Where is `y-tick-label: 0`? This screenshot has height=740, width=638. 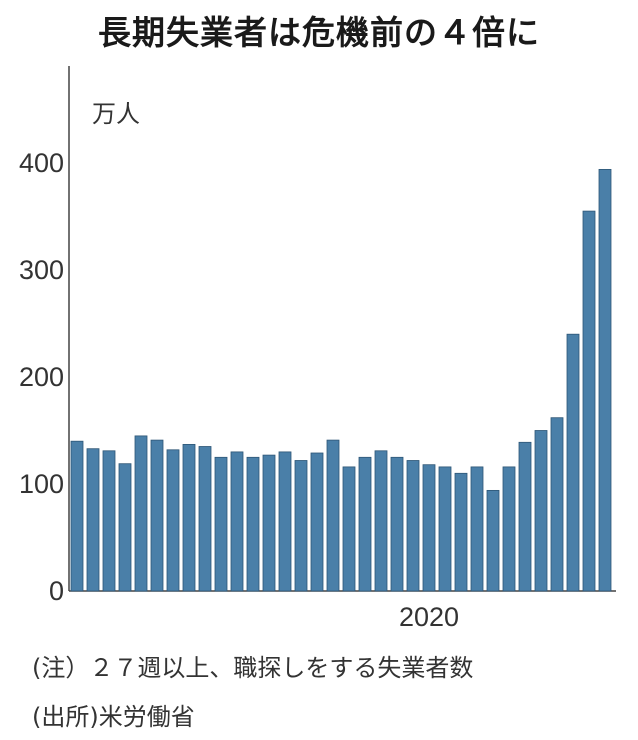 y-tick-label: 0 is located at coordinates (56, 591).